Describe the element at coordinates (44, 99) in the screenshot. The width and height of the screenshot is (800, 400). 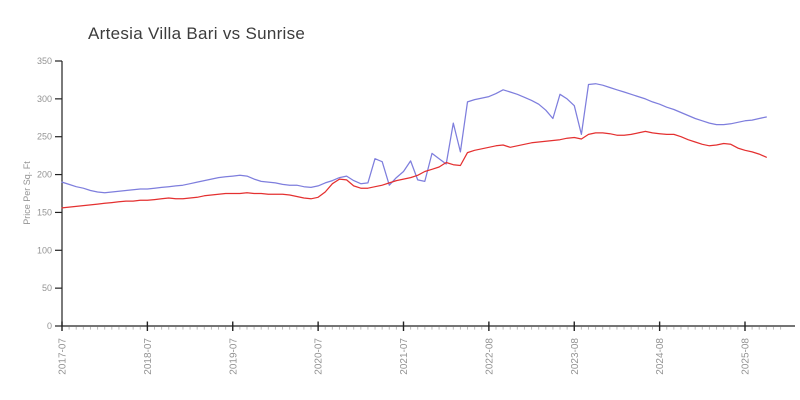
I see `y-tick-label: 300` at that location.